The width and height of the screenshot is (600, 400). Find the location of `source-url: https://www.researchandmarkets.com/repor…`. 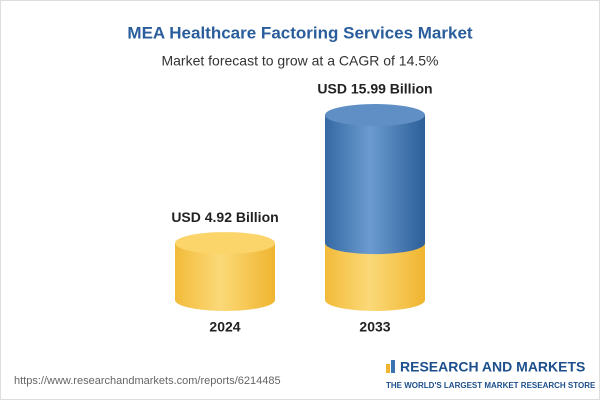

source-url: https://www.researchandmarkets.com/repor… is located at coordinates (147, 381).